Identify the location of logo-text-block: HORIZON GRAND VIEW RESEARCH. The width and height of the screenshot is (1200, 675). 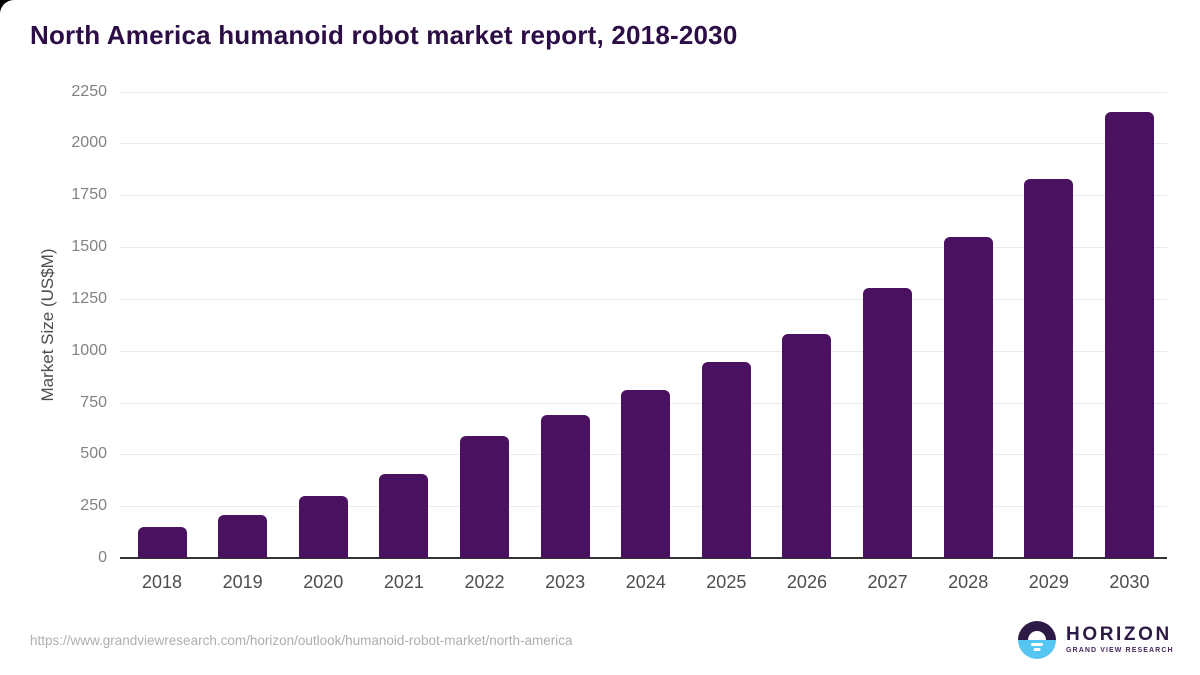
(1120, 640).